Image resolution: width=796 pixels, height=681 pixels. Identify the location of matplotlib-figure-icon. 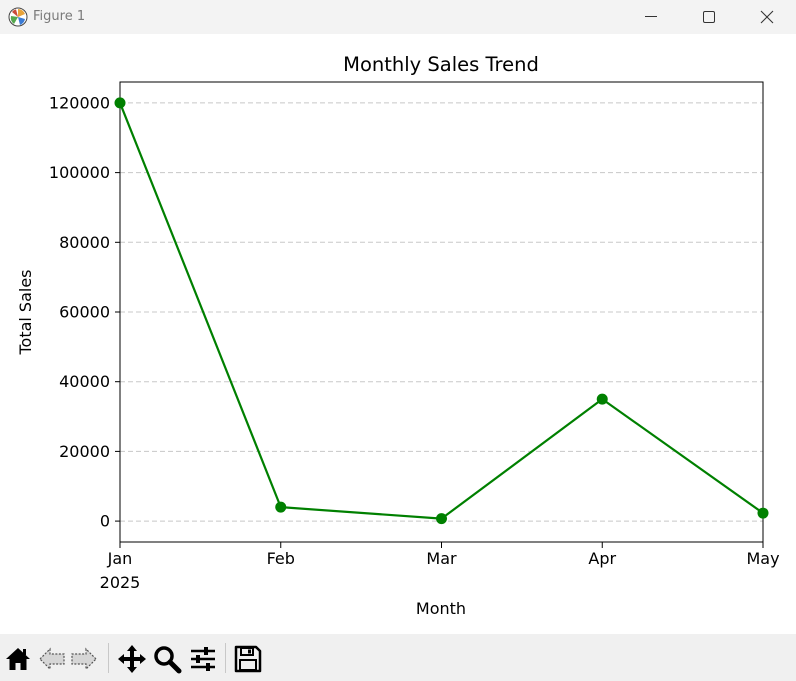
(18, 17).